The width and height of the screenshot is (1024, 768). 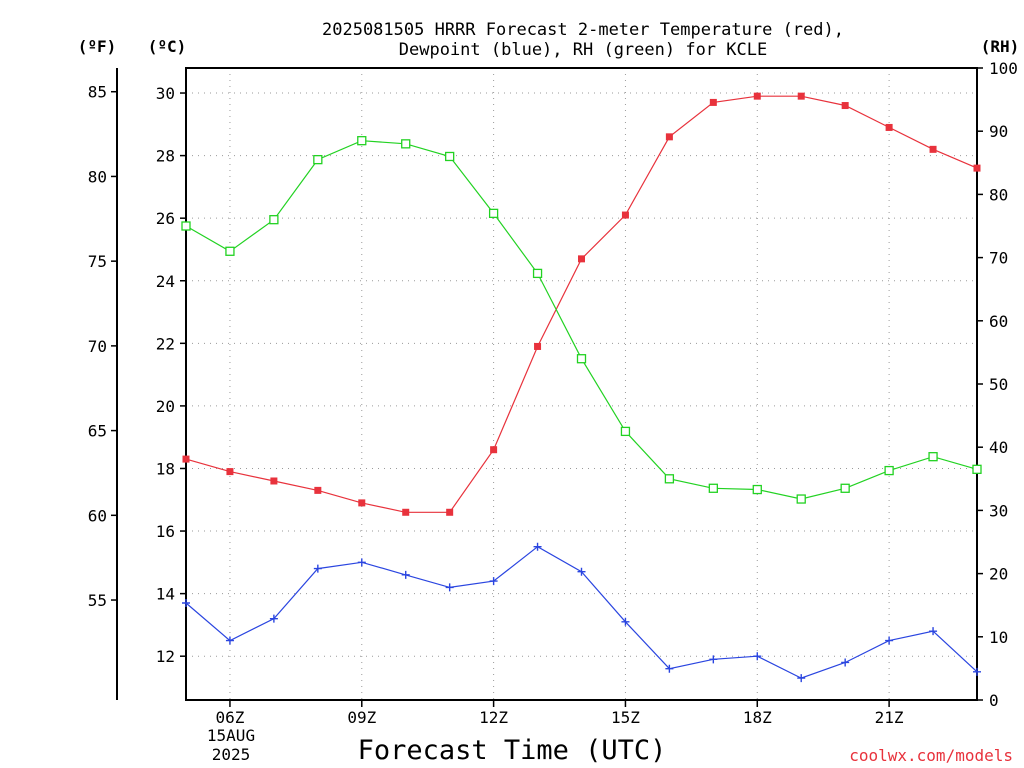 What do you see at coordinates (493, 717) in the screenshot?
I see `x-tick-label: 12Z` at bounding box center [493, 717].